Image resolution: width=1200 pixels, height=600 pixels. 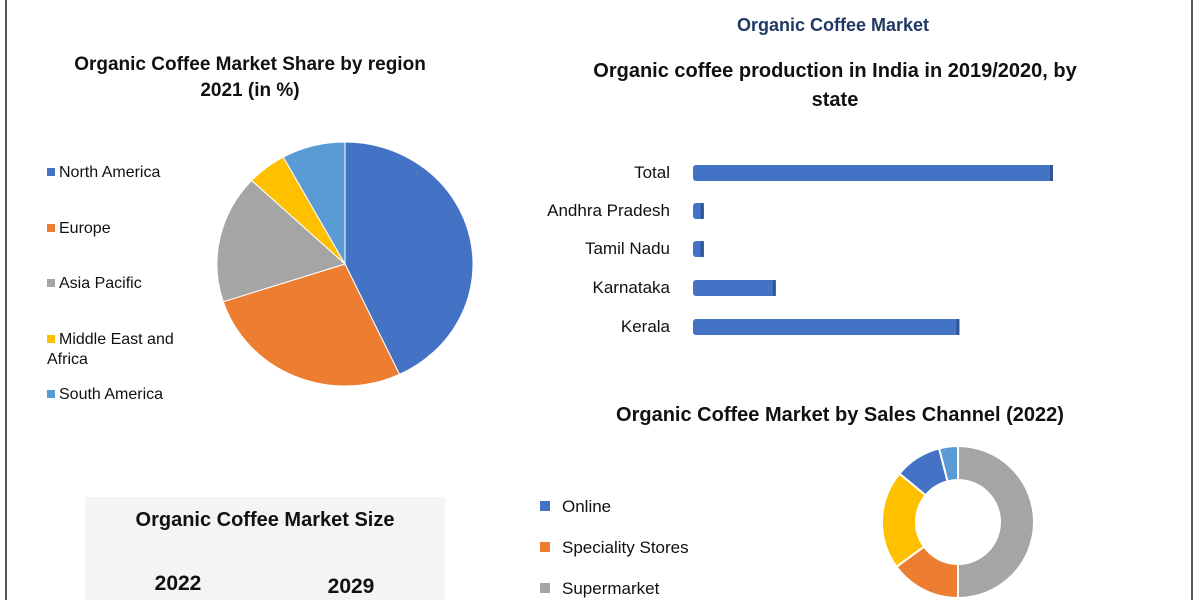 What do you see at coordinates (265, 520) in the screenshot?
I see `market-size-title: Organic Coffee Market Size` at bounding box center [265, 520].